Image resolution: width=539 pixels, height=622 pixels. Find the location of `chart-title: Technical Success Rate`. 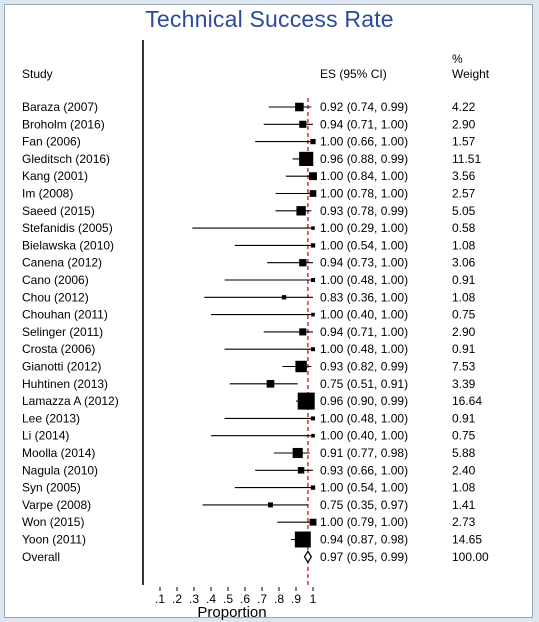

chart-title: Technical Success Rate is located at coordinates (269, 19).